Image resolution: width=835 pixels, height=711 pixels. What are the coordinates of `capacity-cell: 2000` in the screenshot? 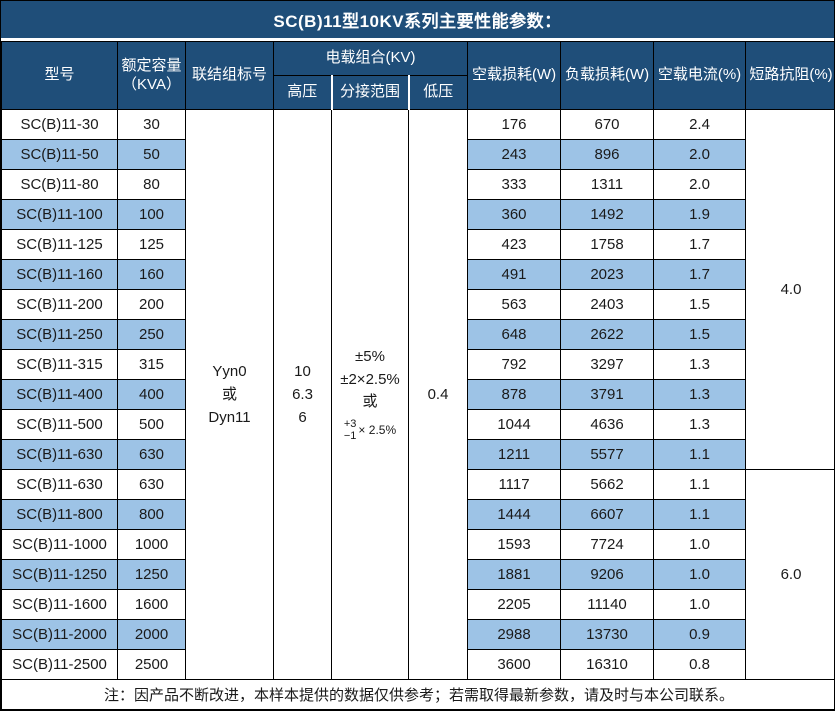 It's located at (151, 634).